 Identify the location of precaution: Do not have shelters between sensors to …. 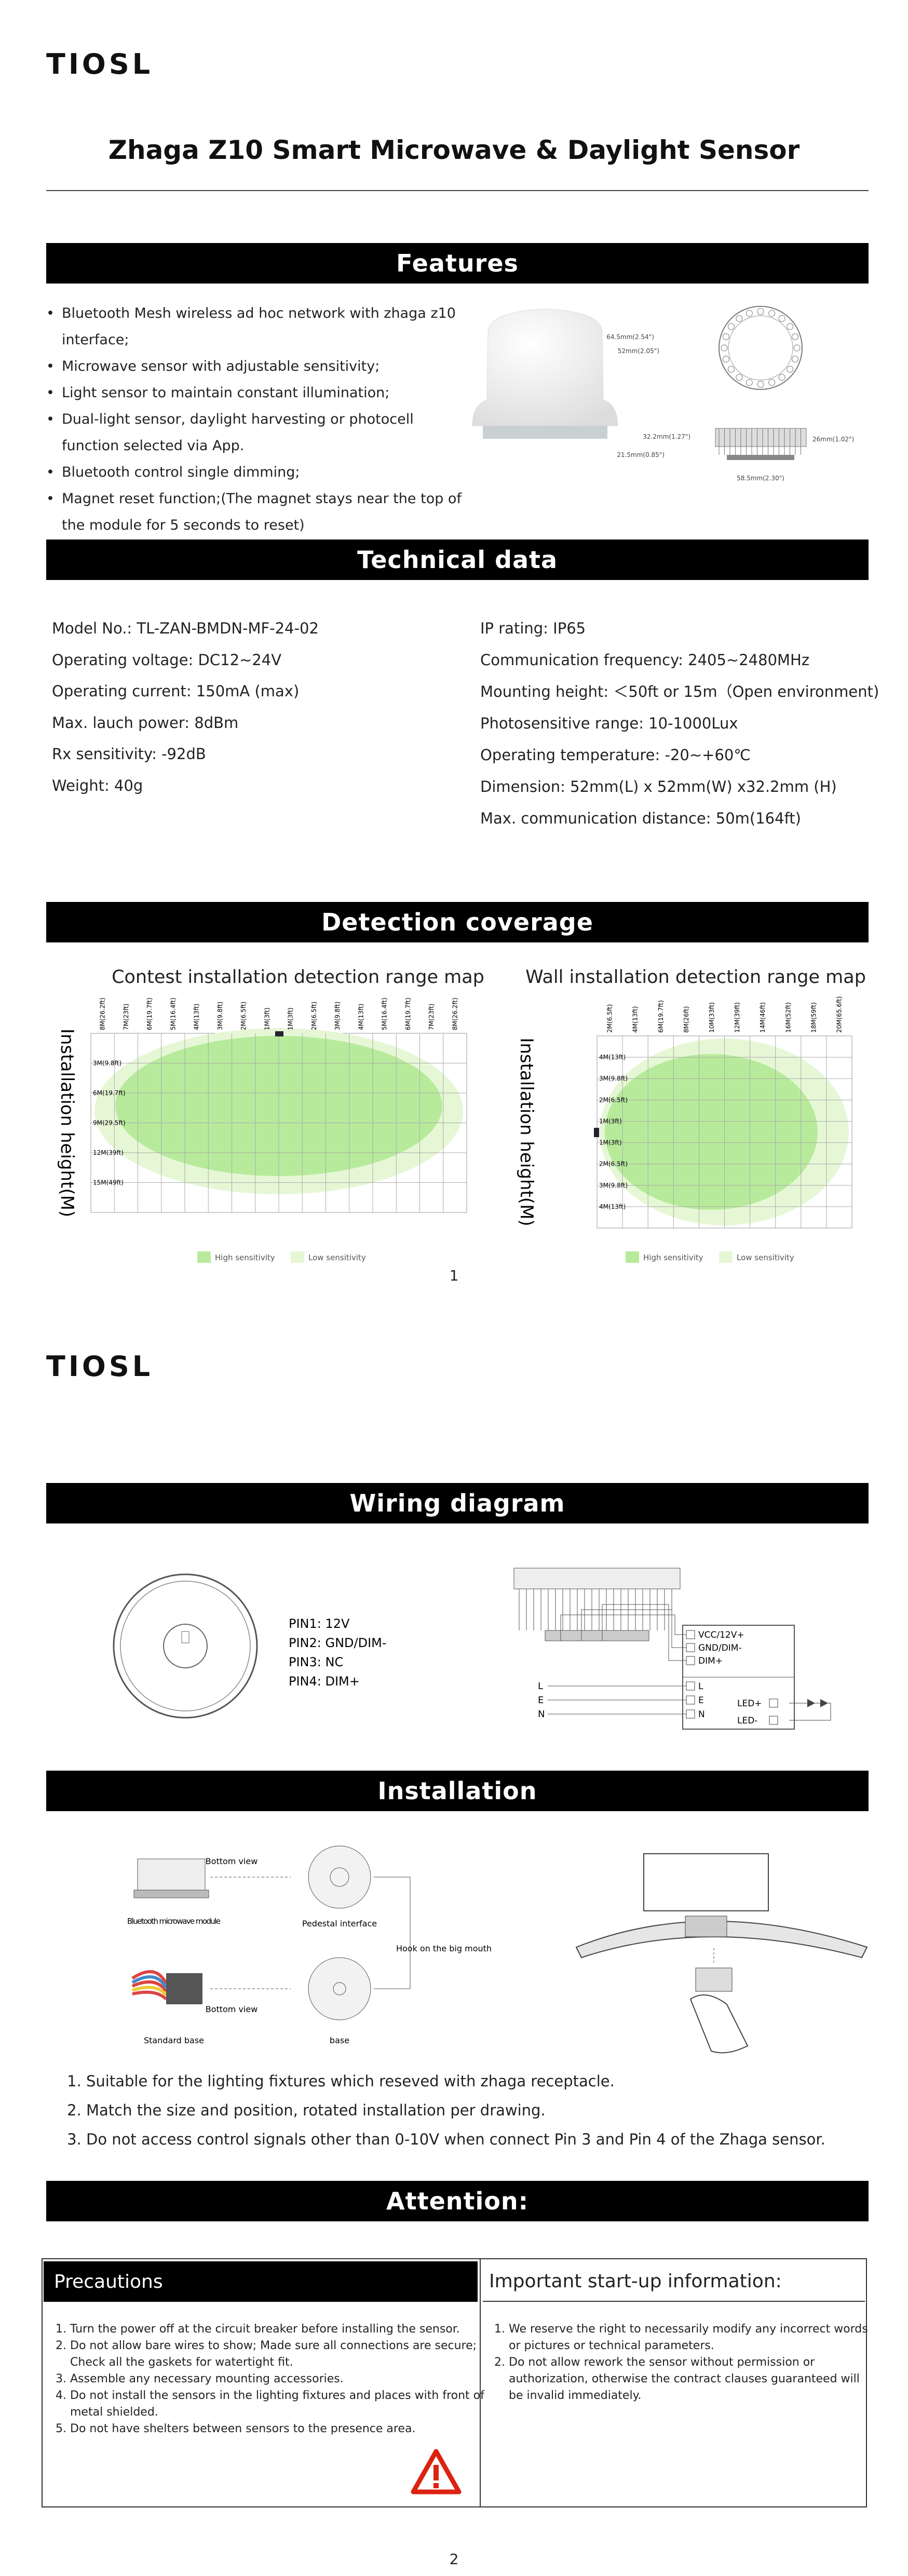
(277, 2429).